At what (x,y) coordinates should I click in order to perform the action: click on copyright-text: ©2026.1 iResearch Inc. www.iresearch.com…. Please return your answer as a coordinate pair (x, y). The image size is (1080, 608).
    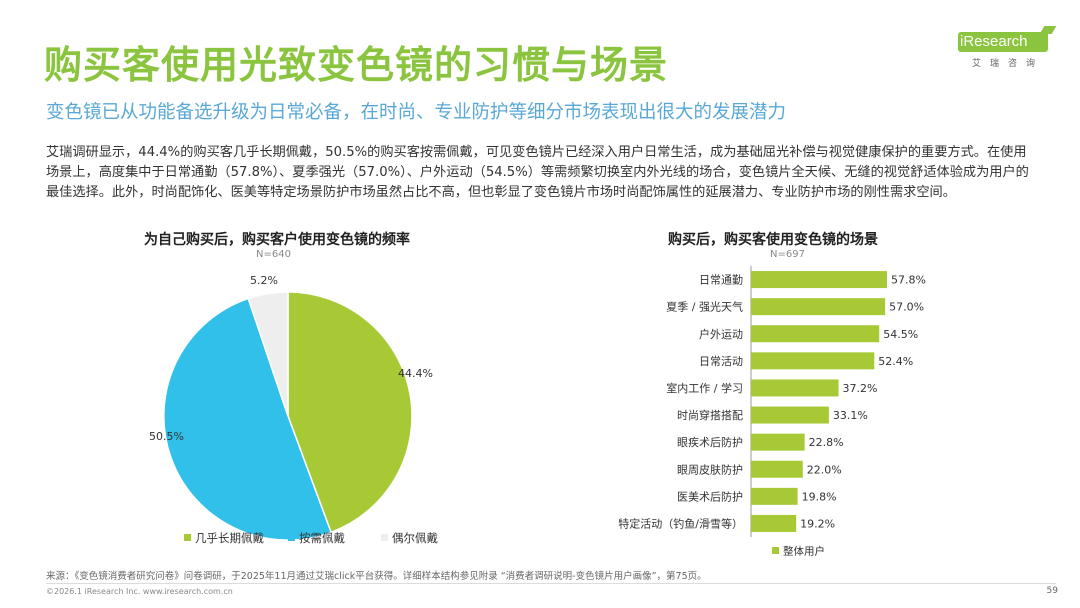
    Looking at the image, I should click on (139, 591).